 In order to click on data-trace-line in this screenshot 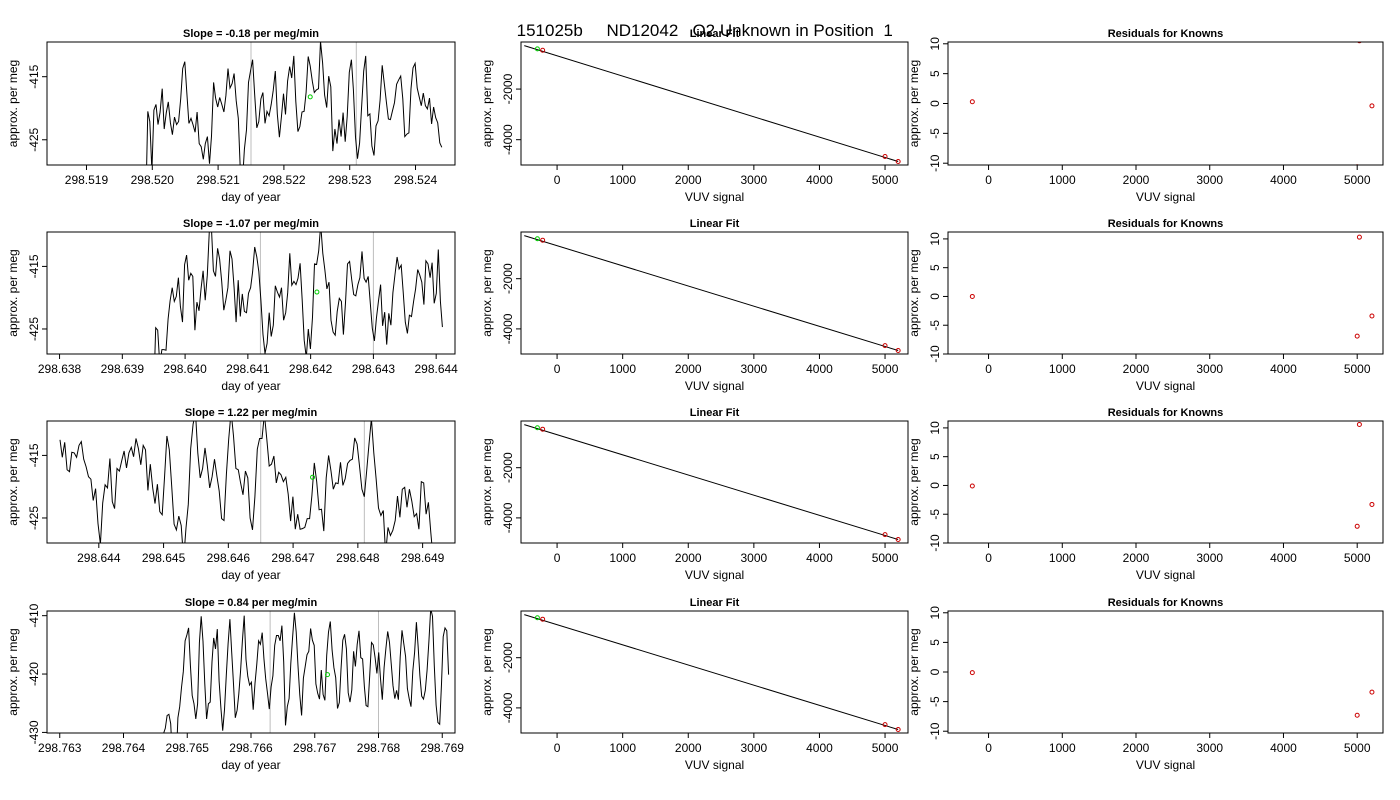, I will do `click(294, 103)`.